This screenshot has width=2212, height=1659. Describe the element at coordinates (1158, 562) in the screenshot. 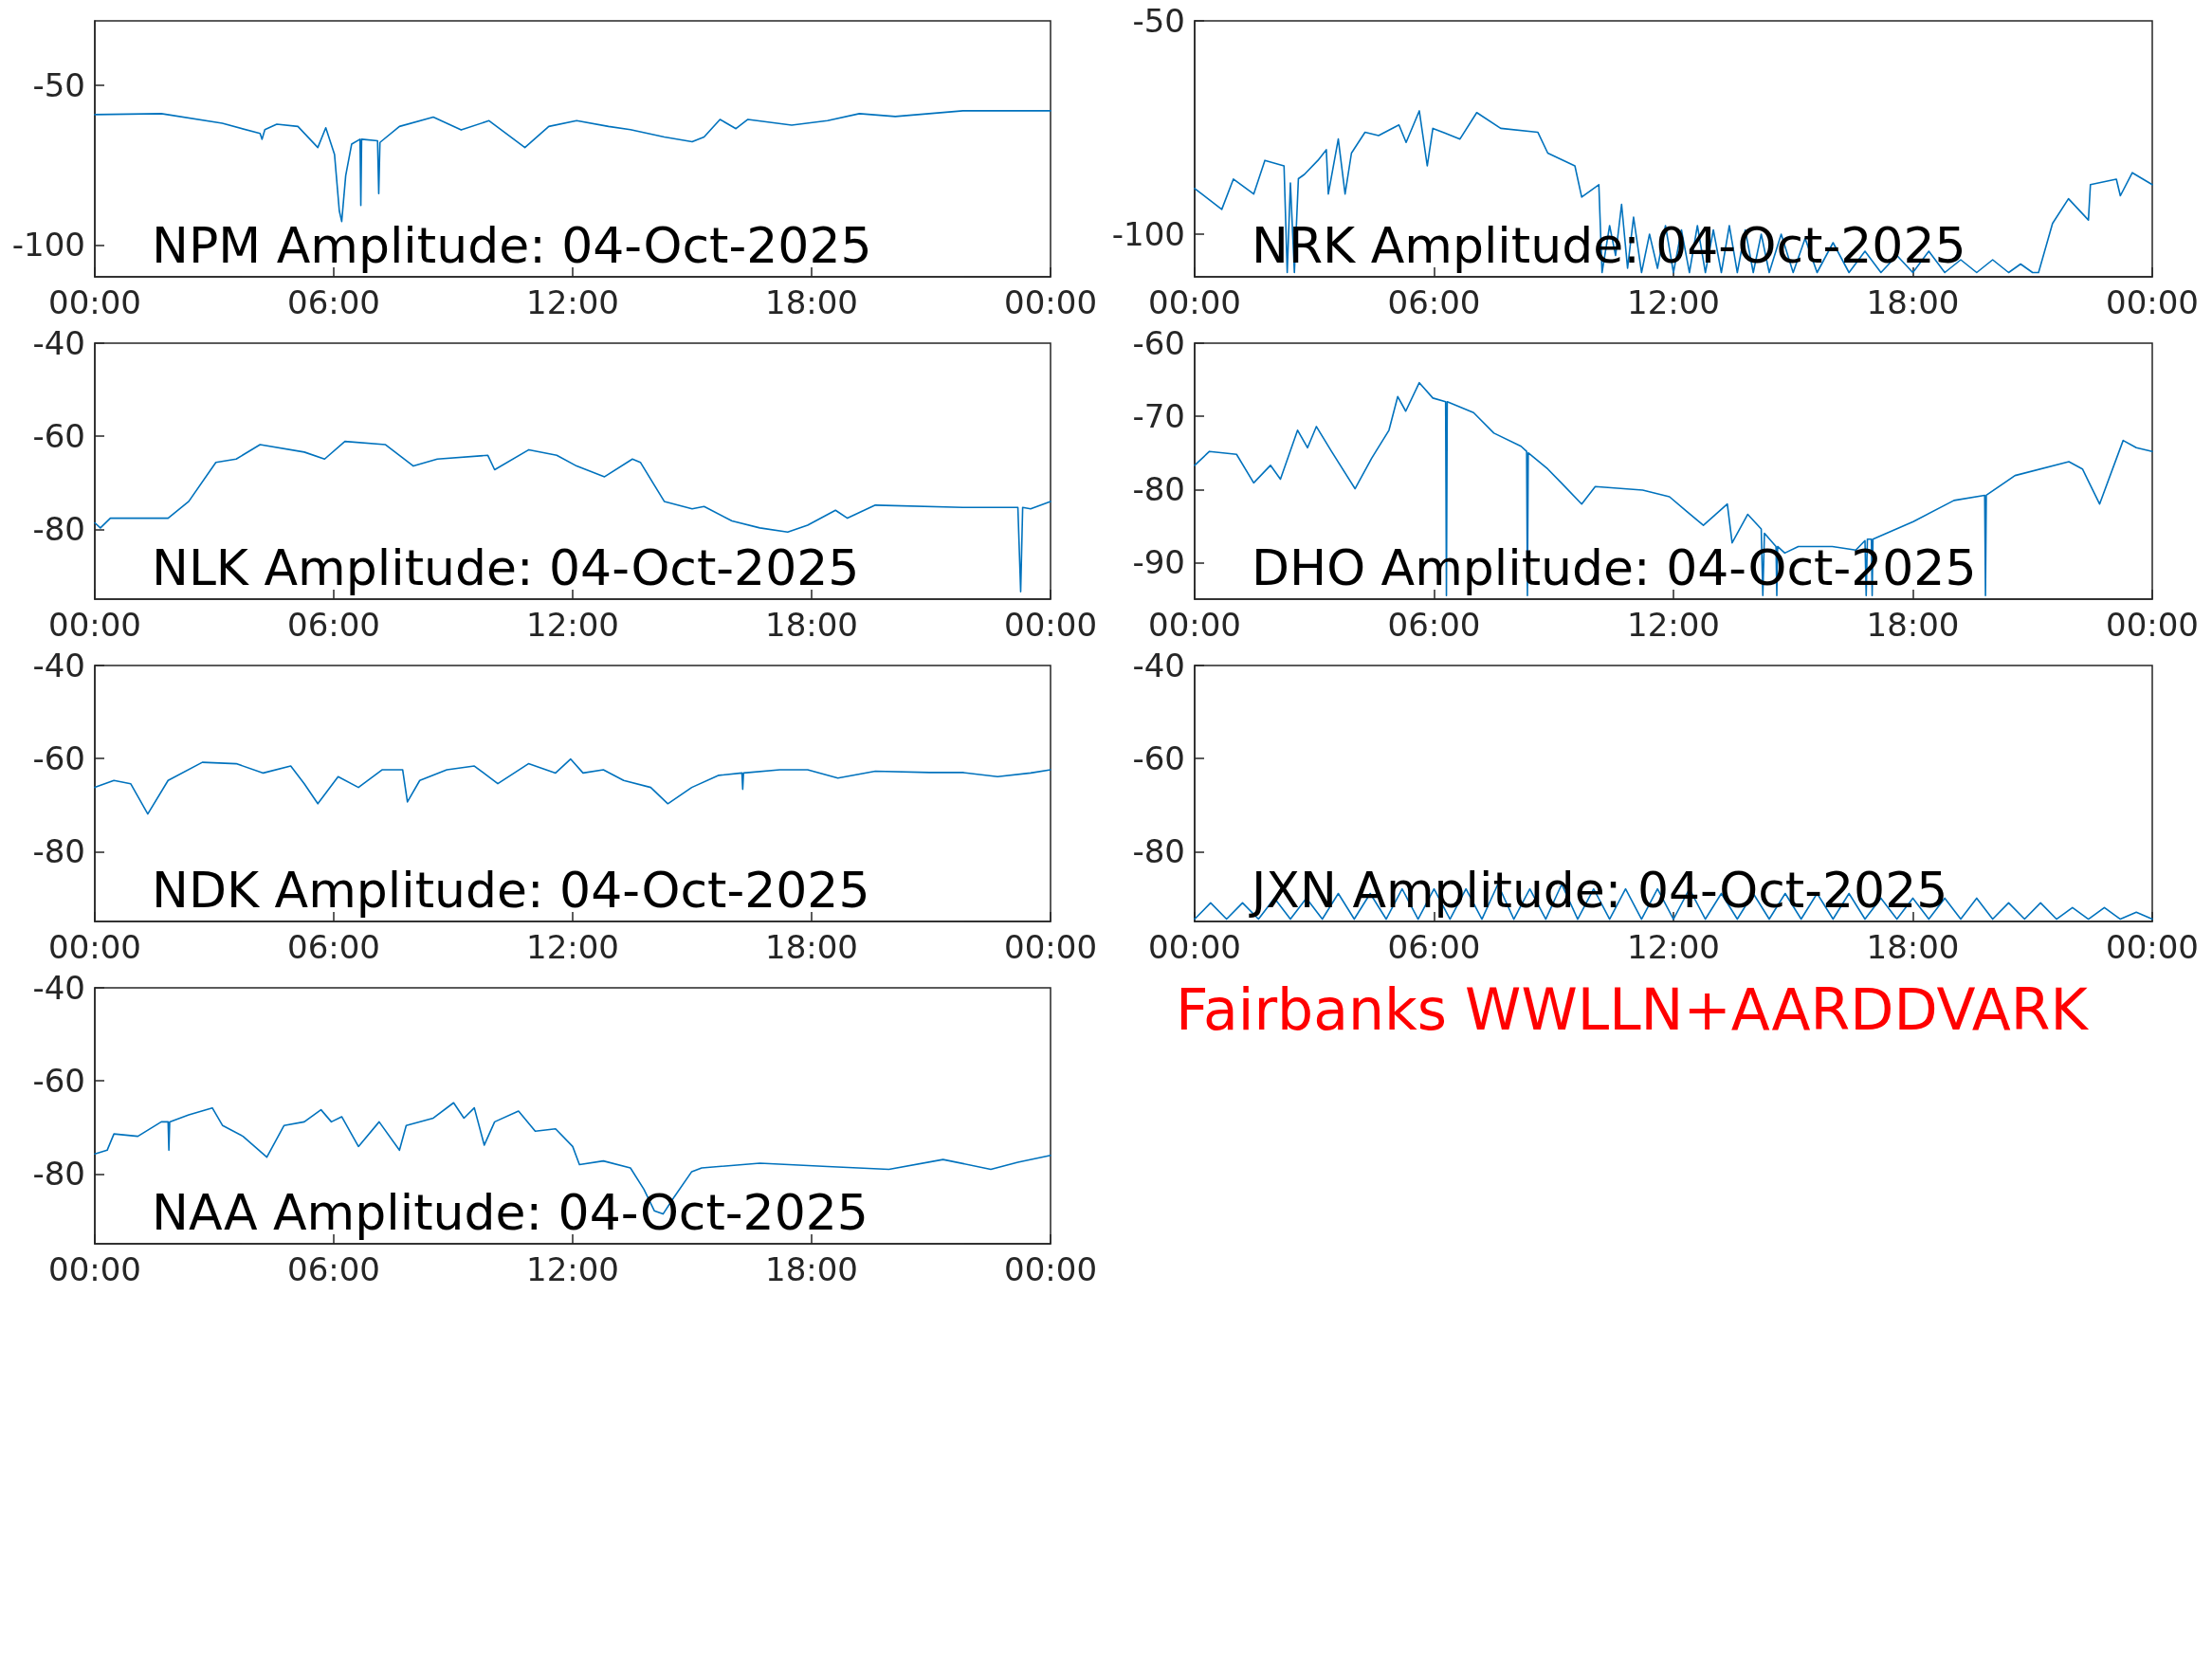

I see `y-tick-label: -90` at that location.